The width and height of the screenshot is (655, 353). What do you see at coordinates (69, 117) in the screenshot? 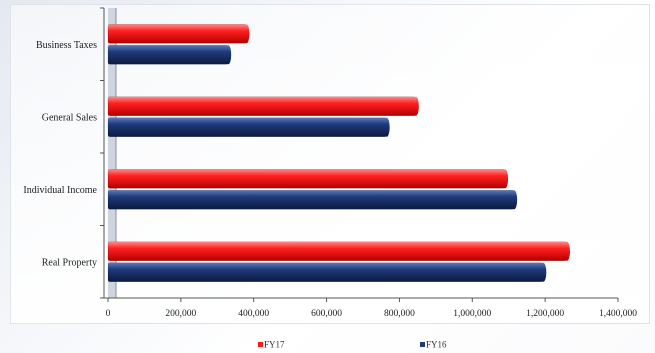
I see `category-label: General Sales` at bounding box center [69, 117].